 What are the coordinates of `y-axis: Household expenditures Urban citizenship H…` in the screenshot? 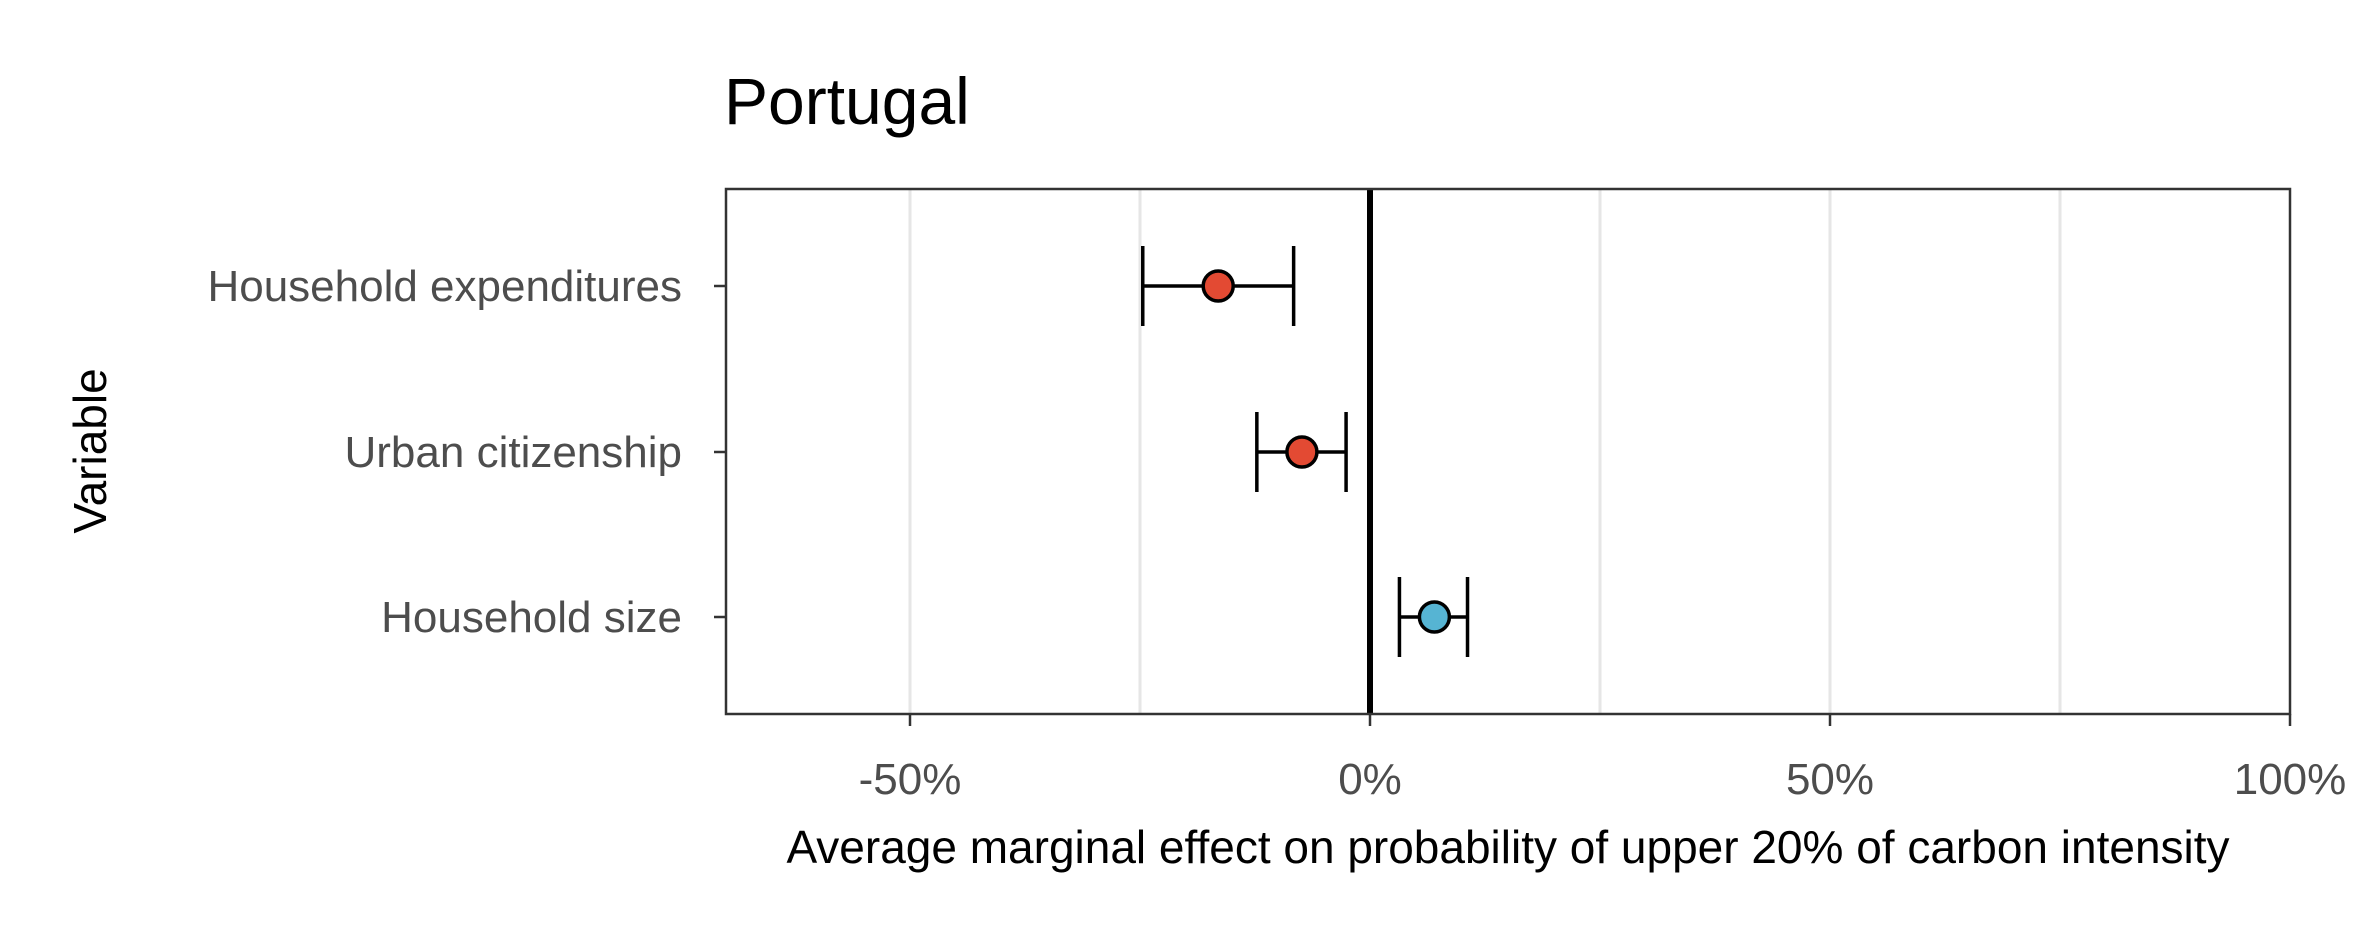 It's located at (466, 452).